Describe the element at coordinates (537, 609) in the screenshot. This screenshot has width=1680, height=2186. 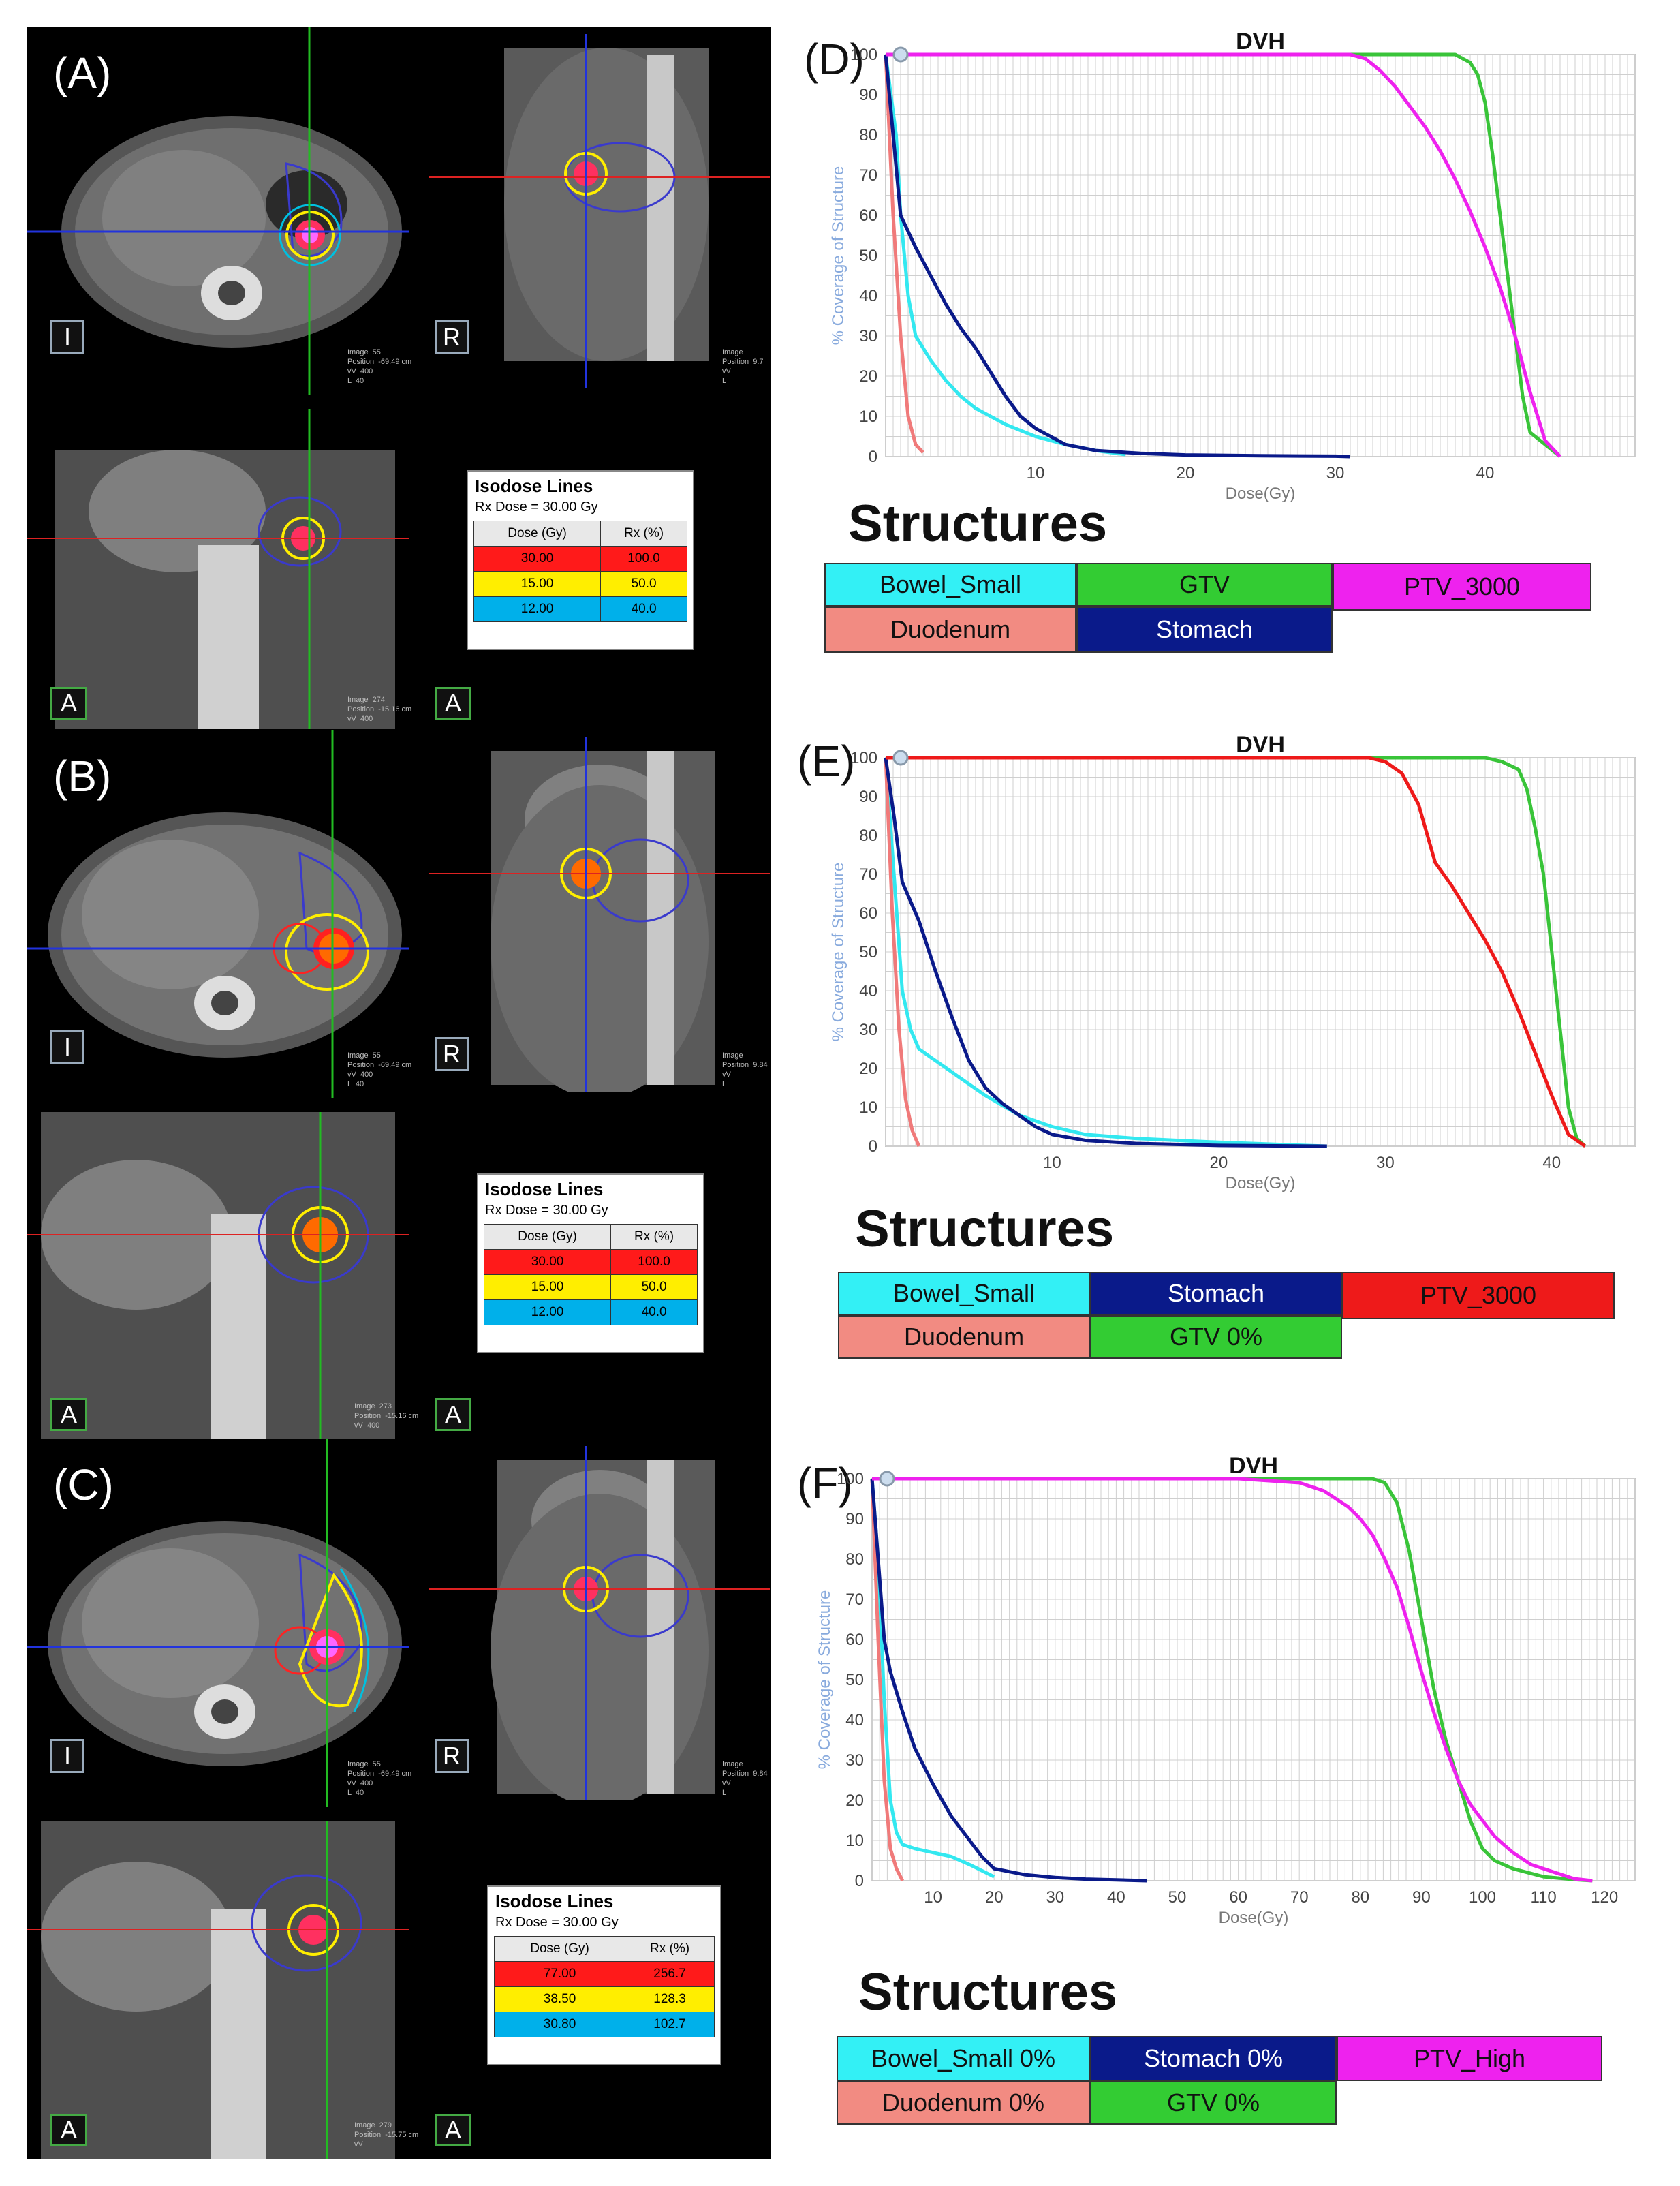
I see `dose-cell: 12.00` at that location.